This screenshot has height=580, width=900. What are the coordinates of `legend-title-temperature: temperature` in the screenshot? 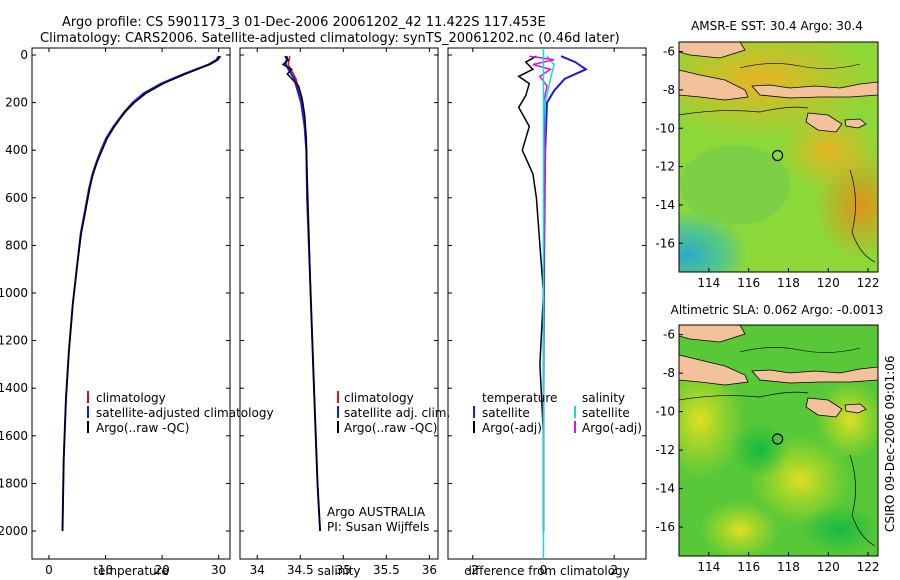 It's located at (519, 398).